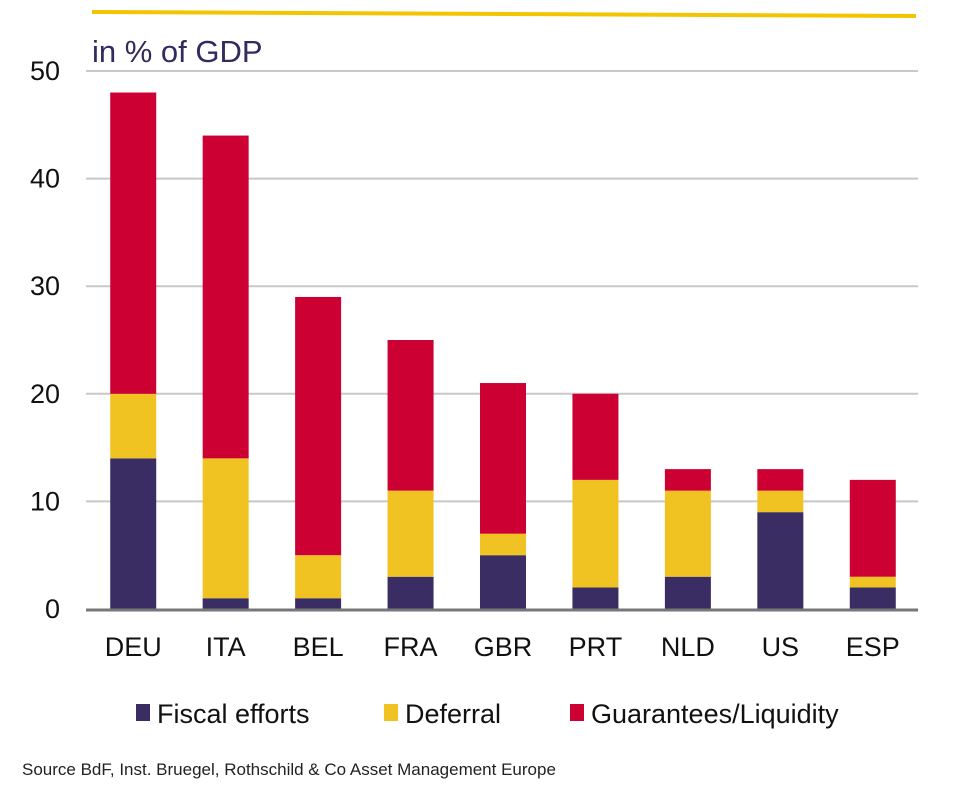 The height and width of the screenshot is (803, 960). Describe the element at coordinates (45, 340) in the screenshot. I see `y-axis-ticks: 0 10 20 30 40 50` at that location.